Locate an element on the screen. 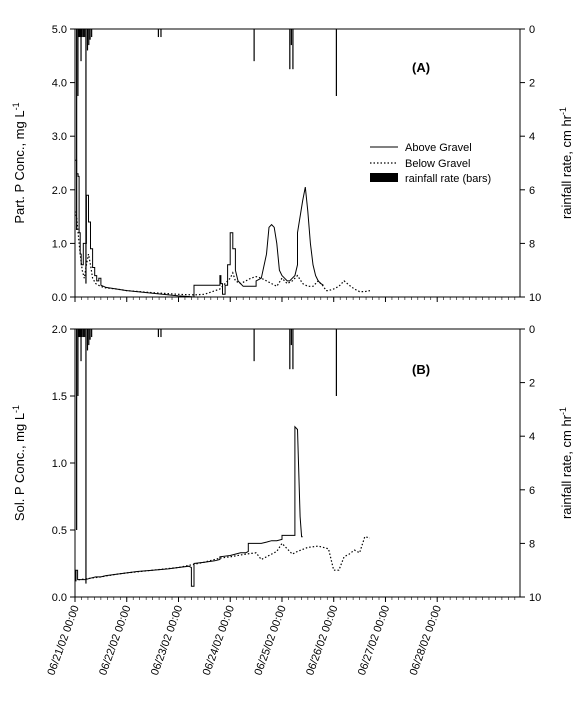  panel-a-y2-axis-title-unit: -1 is located at coordinates (563, 111).